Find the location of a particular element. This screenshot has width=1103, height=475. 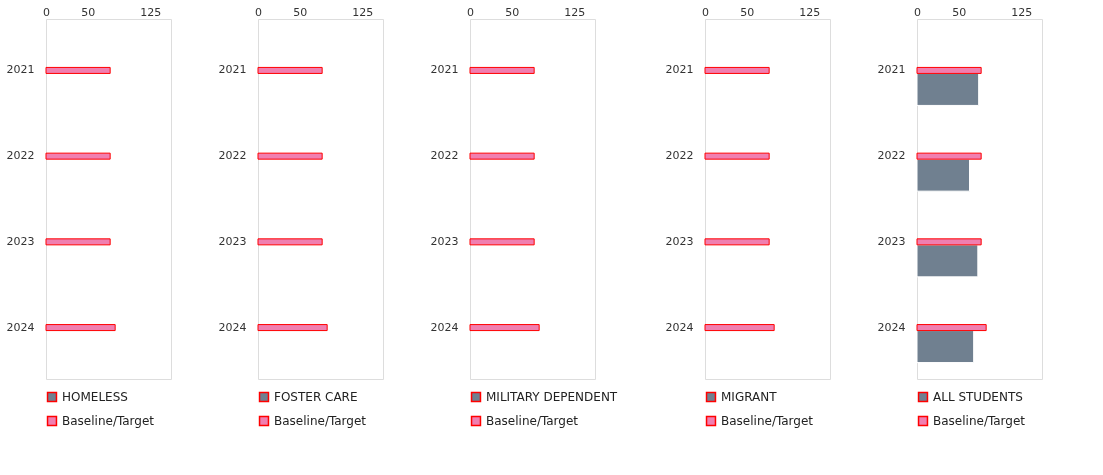

legend-label: ALL STUDENTS is located at coordinates (978, 397).